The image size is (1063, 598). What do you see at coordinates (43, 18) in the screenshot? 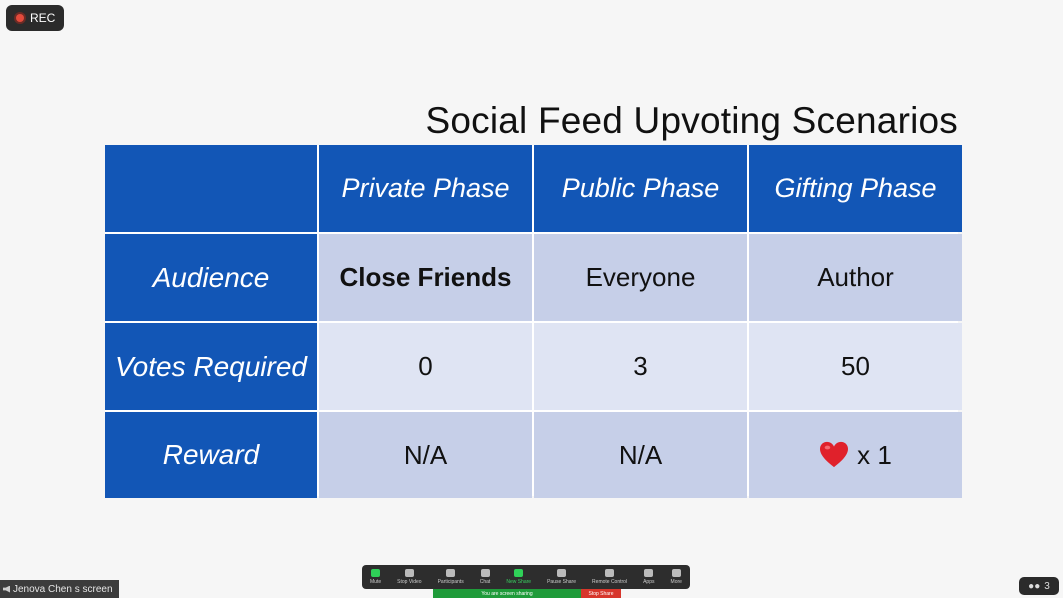
I see `recording-label: REC` at bounding box center [43, 18].